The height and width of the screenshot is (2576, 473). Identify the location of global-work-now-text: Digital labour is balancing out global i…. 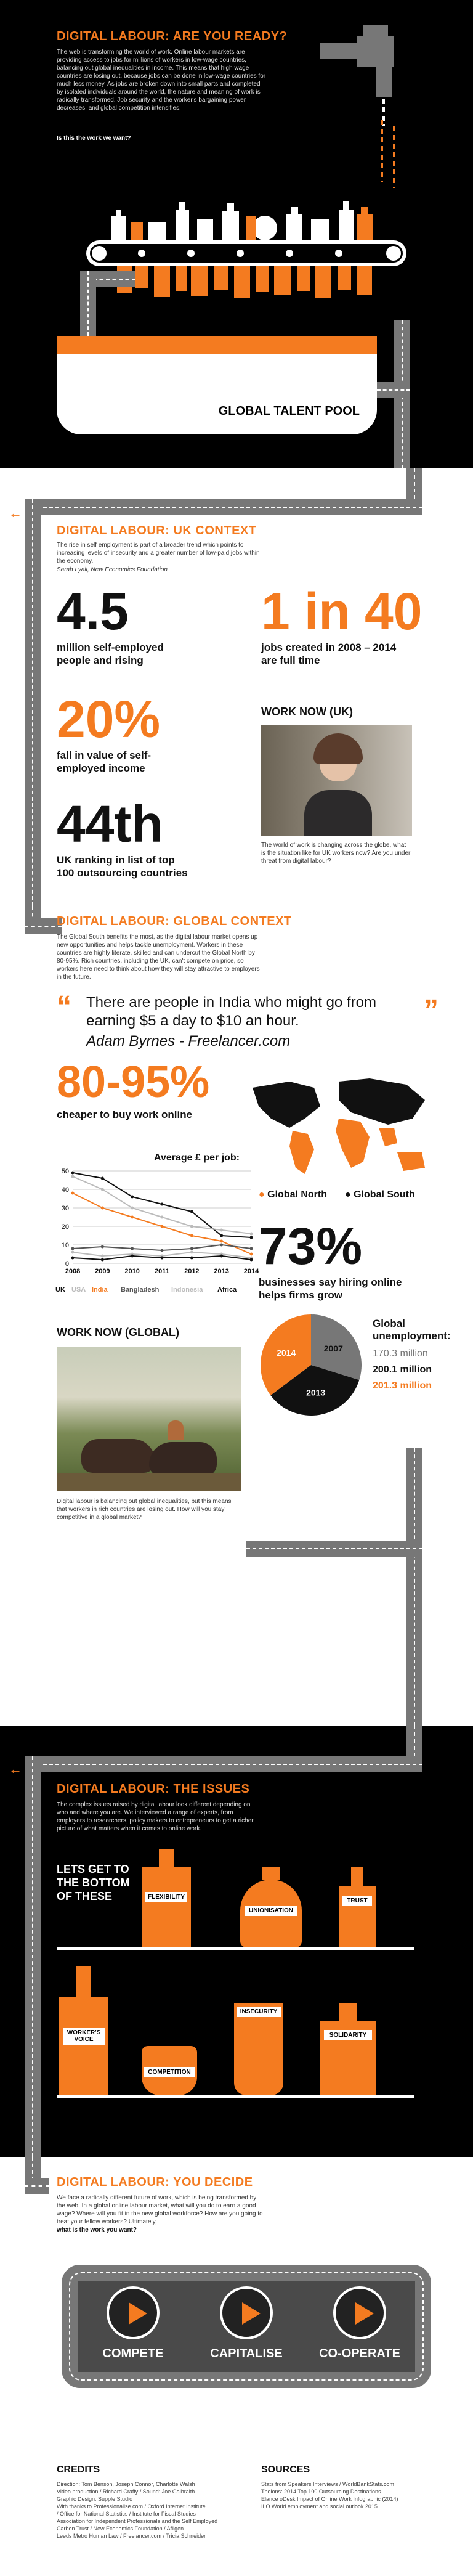
(144, 1509).